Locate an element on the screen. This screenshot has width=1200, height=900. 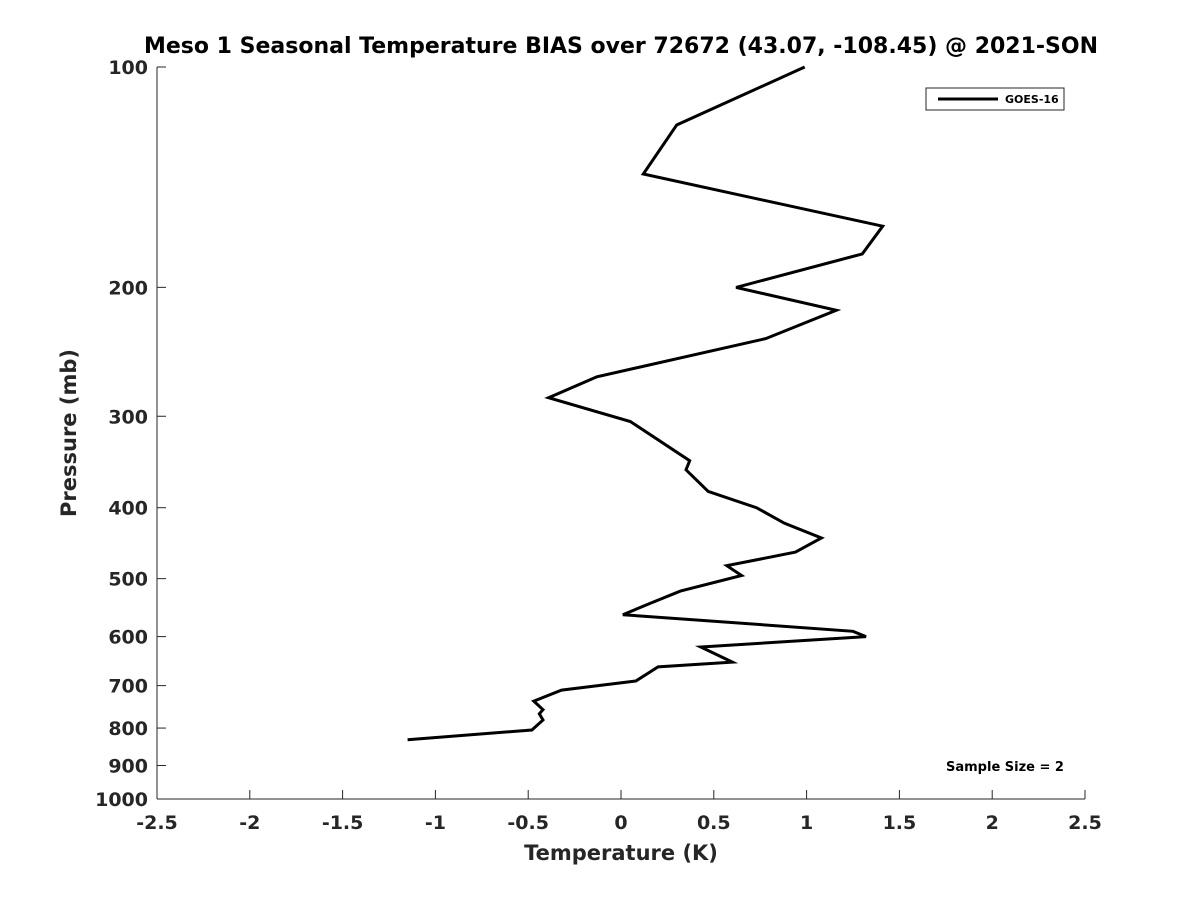
x-tick-label: 2 is located at coordinates (992, 823).